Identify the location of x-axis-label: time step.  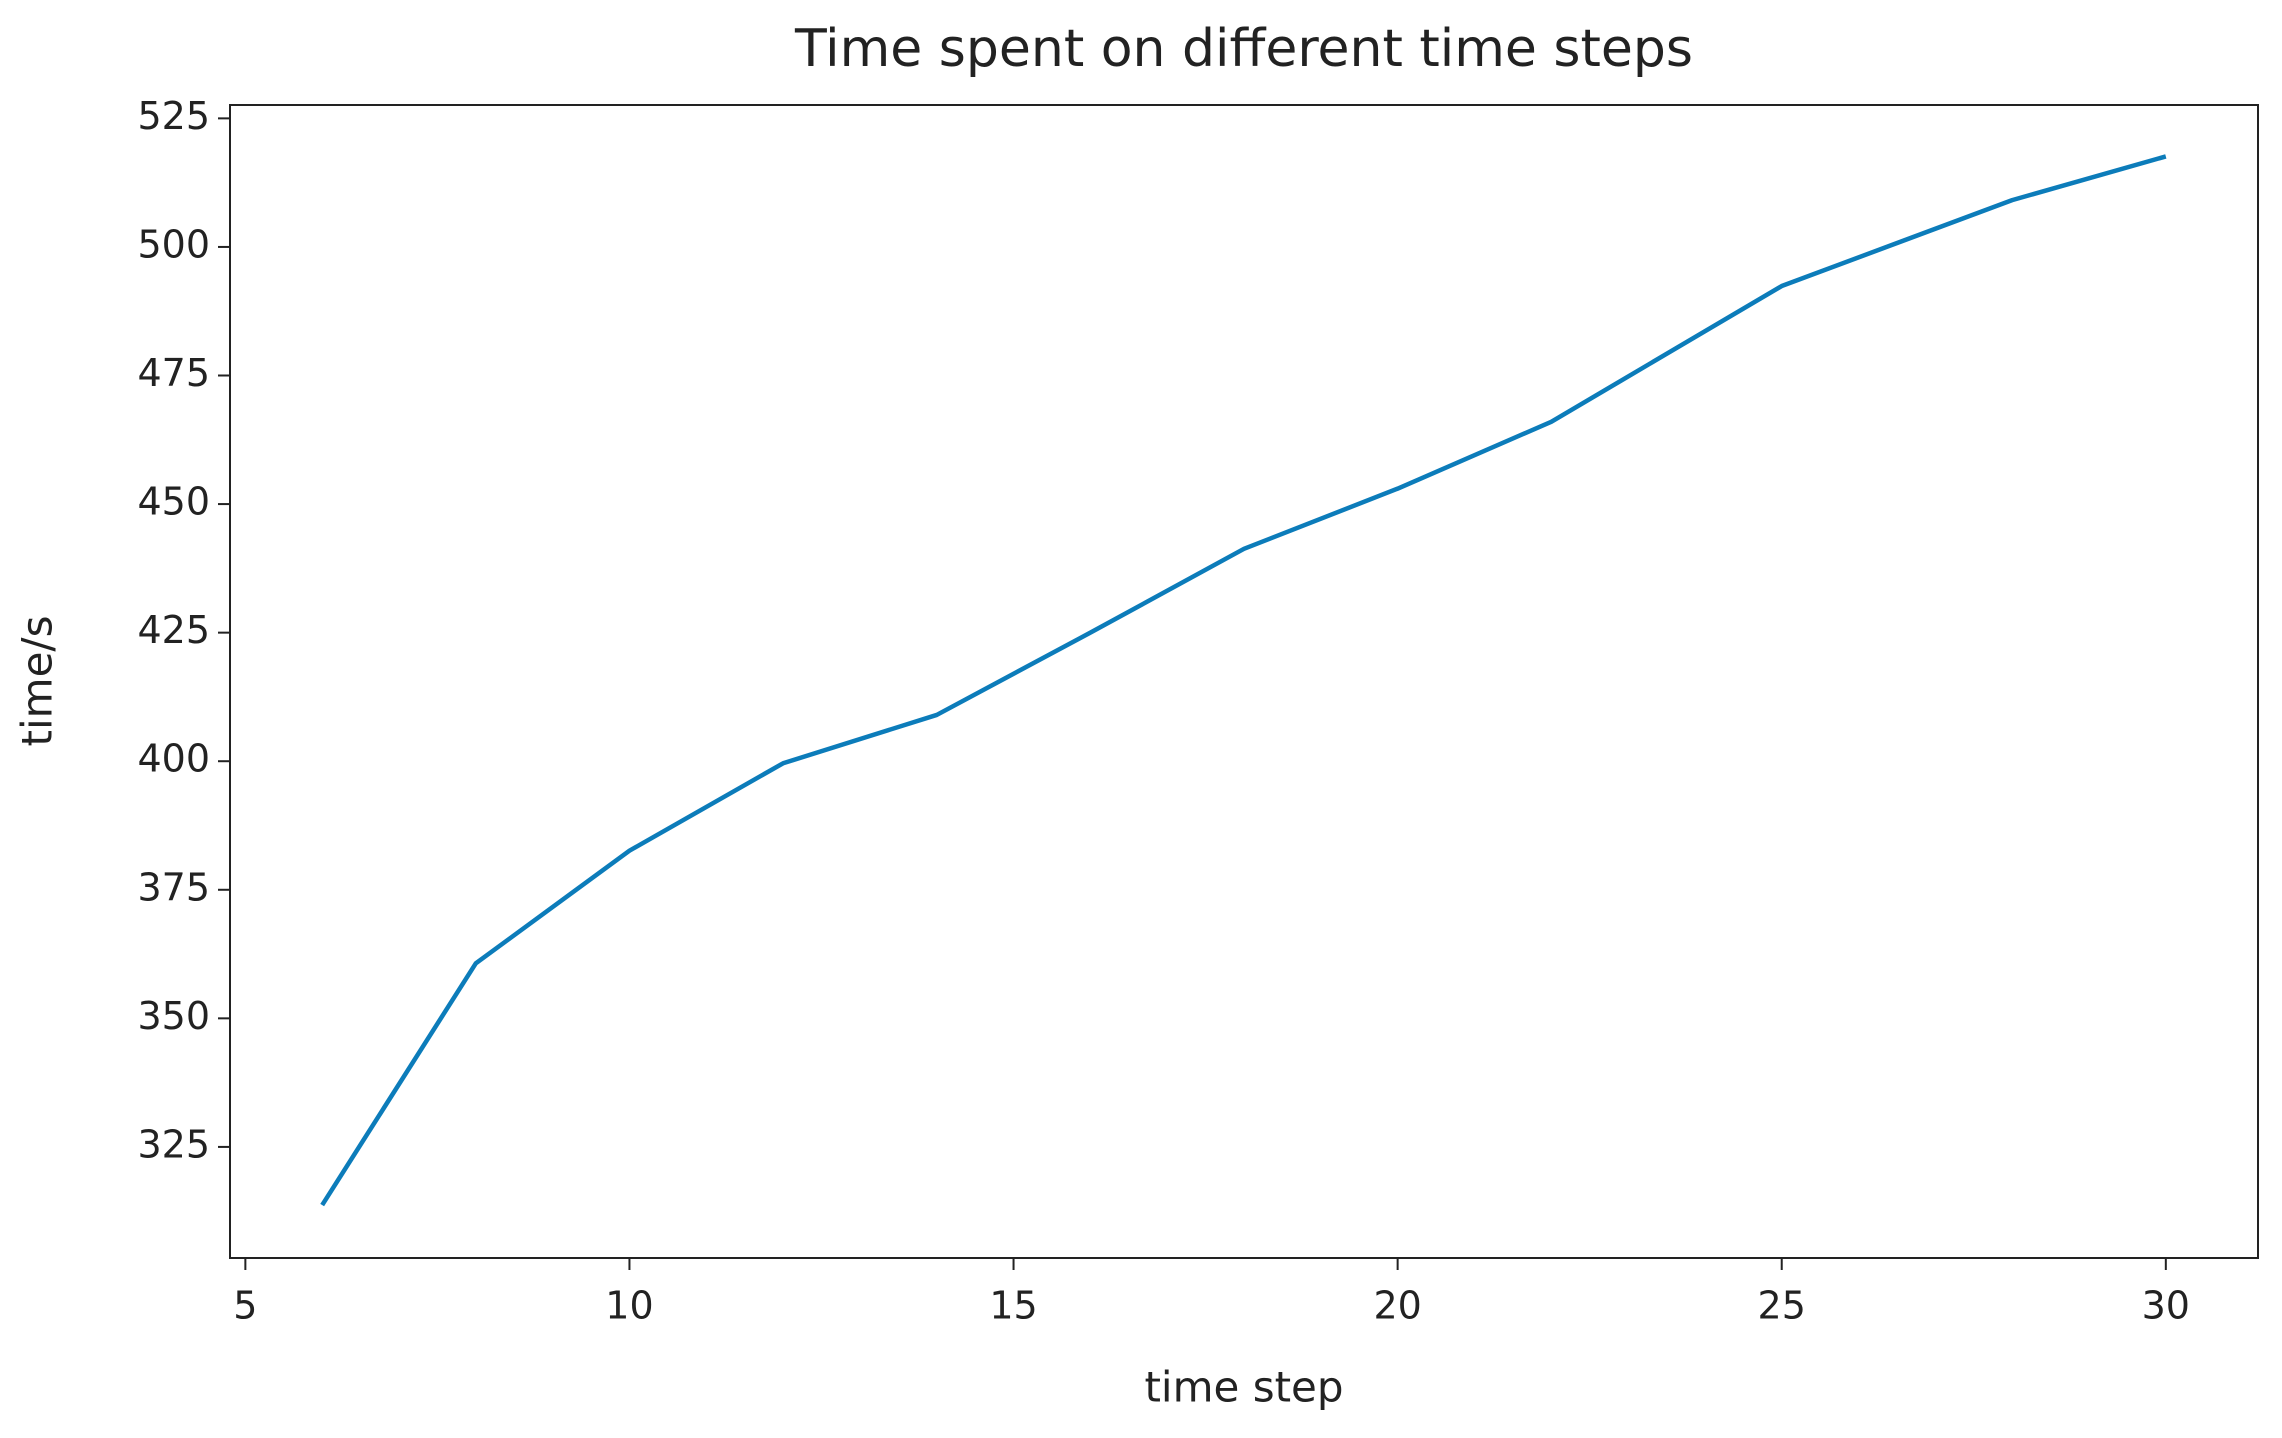
(1243, 1387).